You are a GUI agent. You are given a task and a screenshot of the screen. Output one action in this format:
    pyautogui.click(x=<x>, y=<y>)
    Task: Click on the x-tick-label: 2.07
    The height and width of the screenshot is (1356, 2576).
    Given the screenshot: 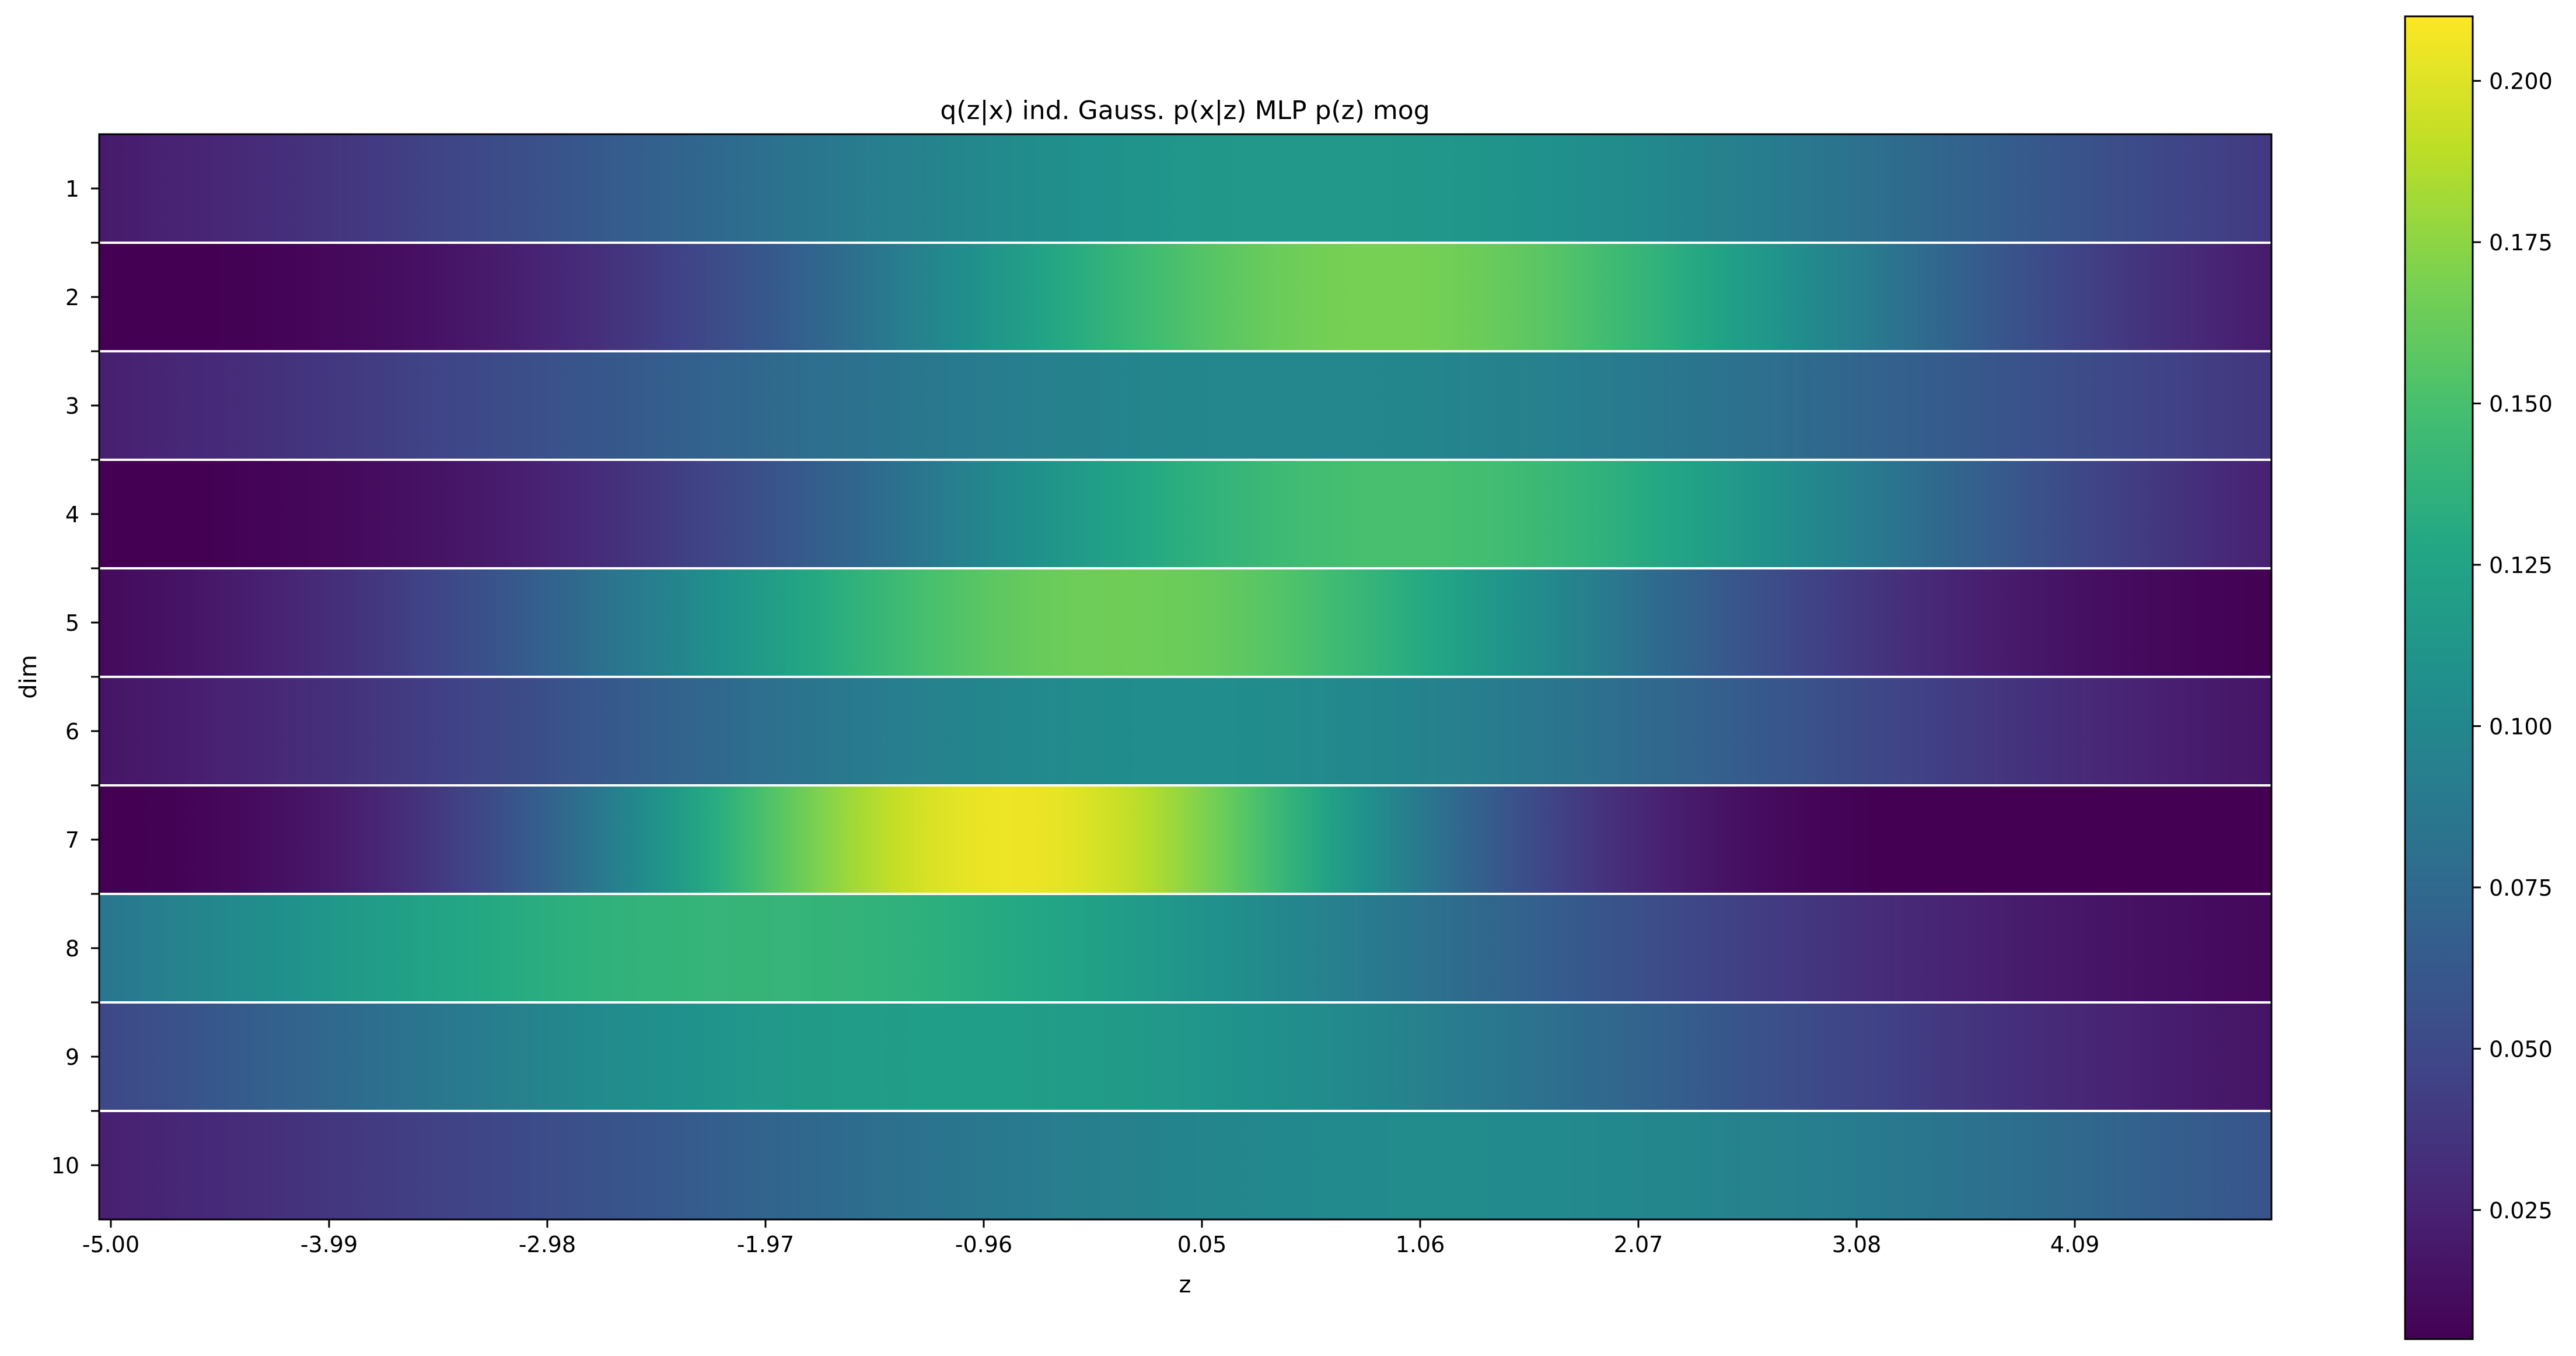 What is the action you would take?
    pyautogui.click(x=1638, y=1244)
    